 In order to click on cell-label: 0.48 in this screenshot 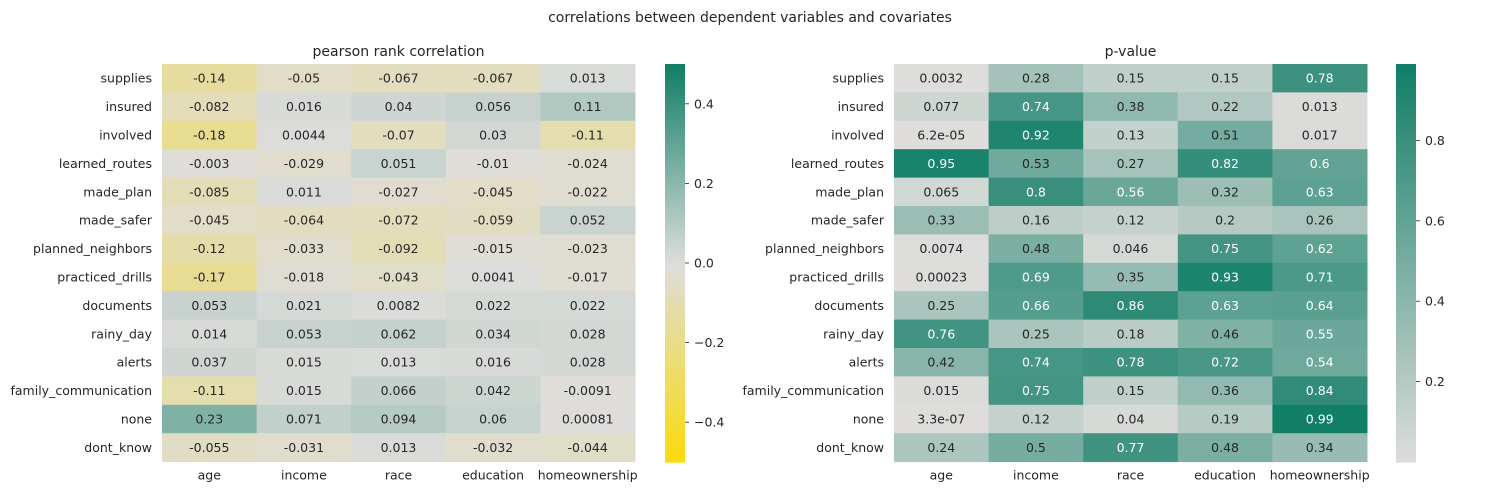, I will do `click(1036, 248)`.